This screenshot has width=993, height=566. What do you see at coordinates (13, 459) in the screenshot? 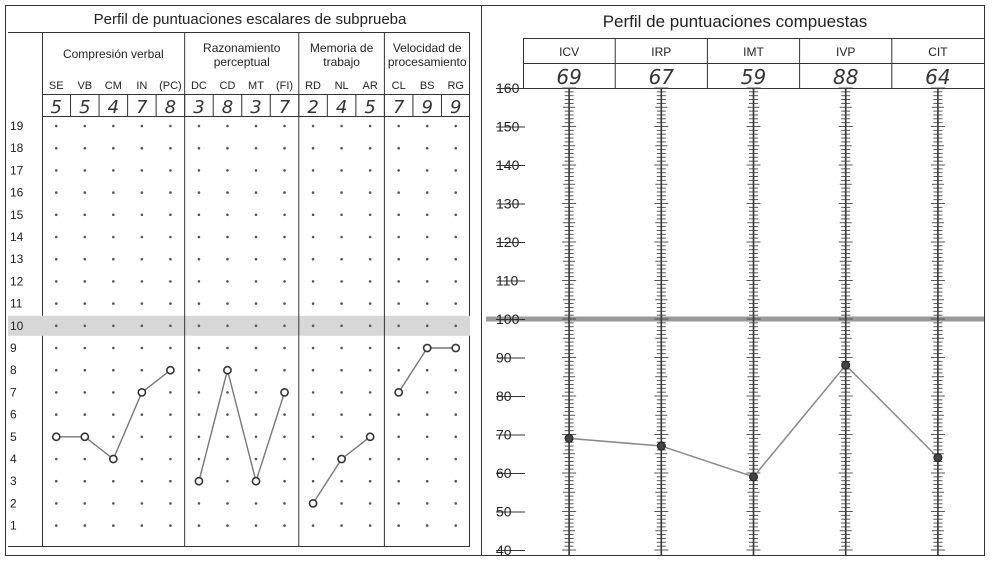
I see `y-tick-label: 4` at bounding box center [13, 459].